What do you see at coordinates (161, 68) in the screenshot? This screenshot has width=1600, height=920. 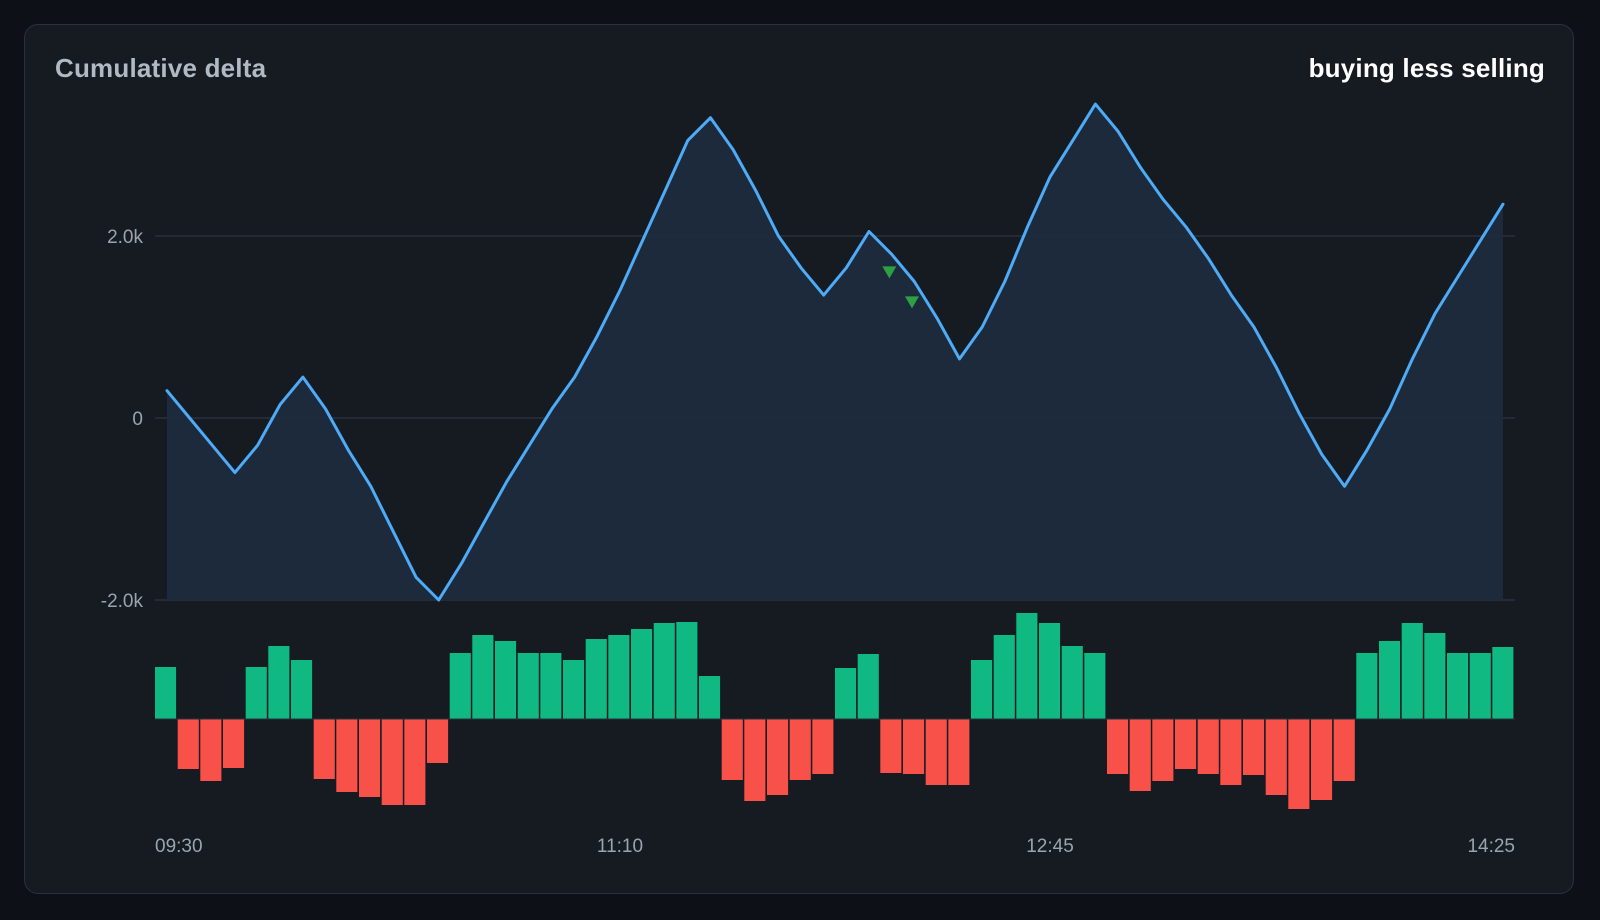 I see `chart-title: Cumulative delta` at bounding box center [161, 68].